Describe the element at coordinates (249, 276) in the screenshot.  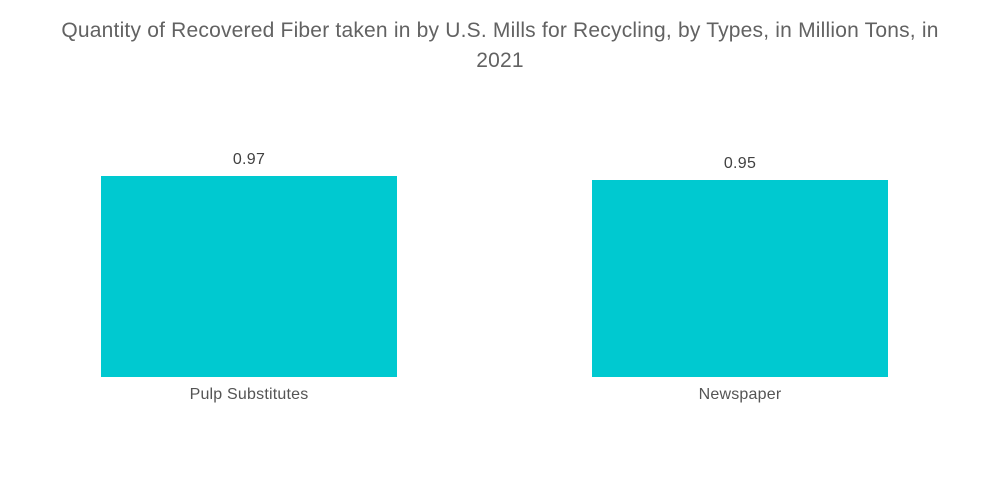
I see `bar-pulp-substitutes` at that location.